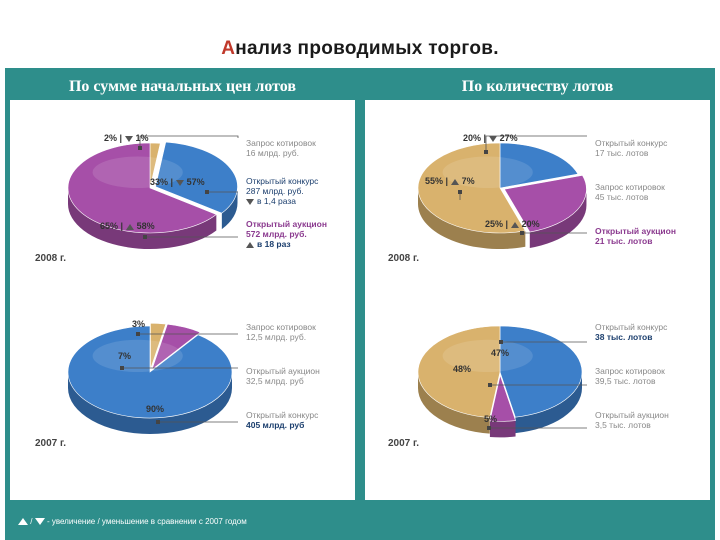  Describe the element at coordinates (286, 234) in the screenshot. I see `legend-entry-auction: Открытый аукцион 572 млрд. руб. в 18 раз` at that location.